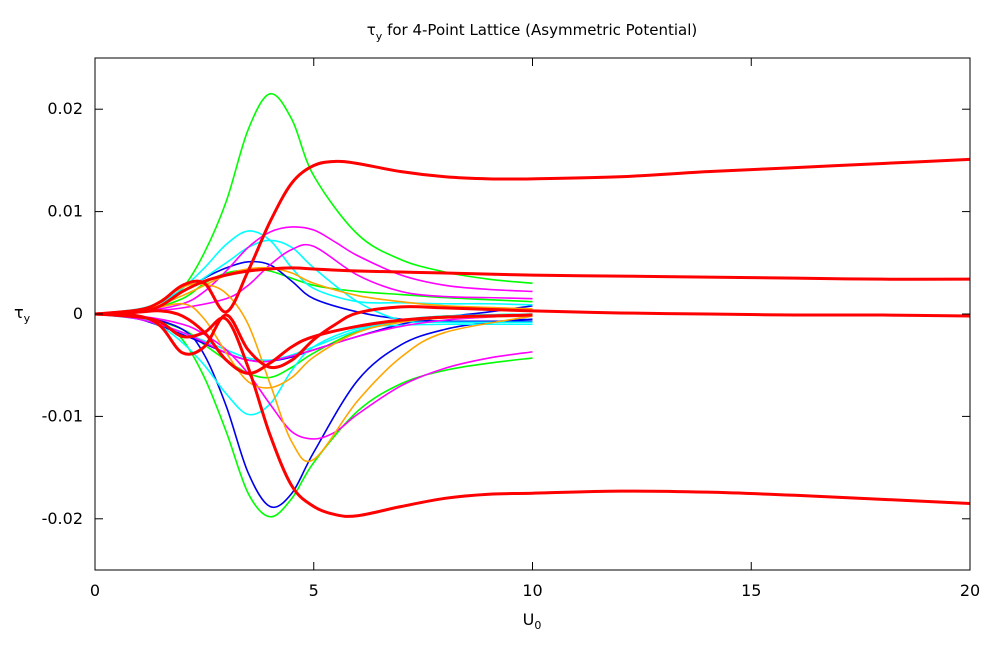 Image resolution: width=1000 pixels, height=650 pixels. I want to click on x-tick-label-2: 10, so click(532, 590).